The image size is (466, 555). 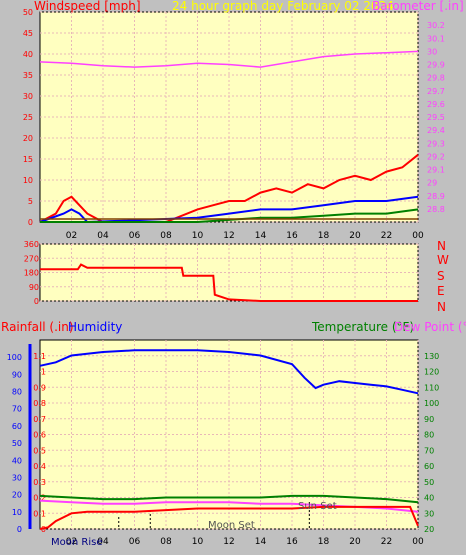 I want to click on windspeed-tick-label: 25, so click(x=28, y=117).